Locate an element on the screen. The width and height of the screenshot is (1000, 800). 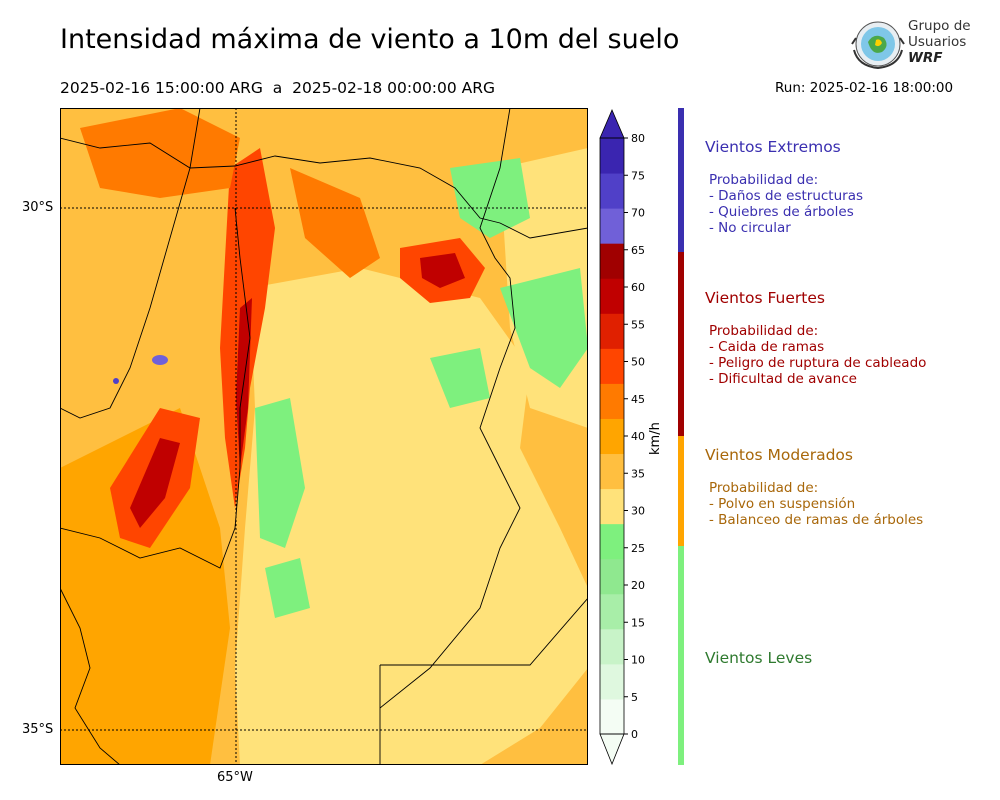
region-green-center is located at coordinates (460, 378).